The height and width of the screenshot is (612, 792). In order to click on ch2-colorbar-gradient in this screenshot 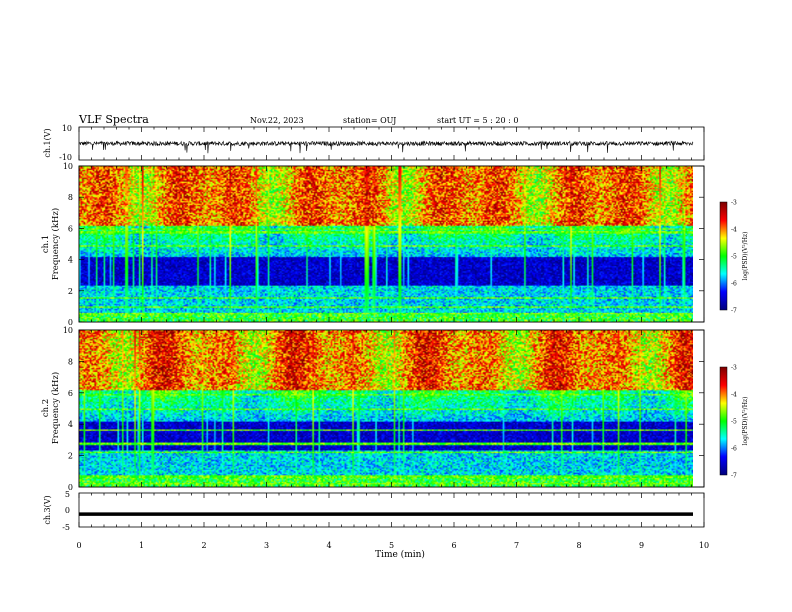, I will do `click(723, 421)`.